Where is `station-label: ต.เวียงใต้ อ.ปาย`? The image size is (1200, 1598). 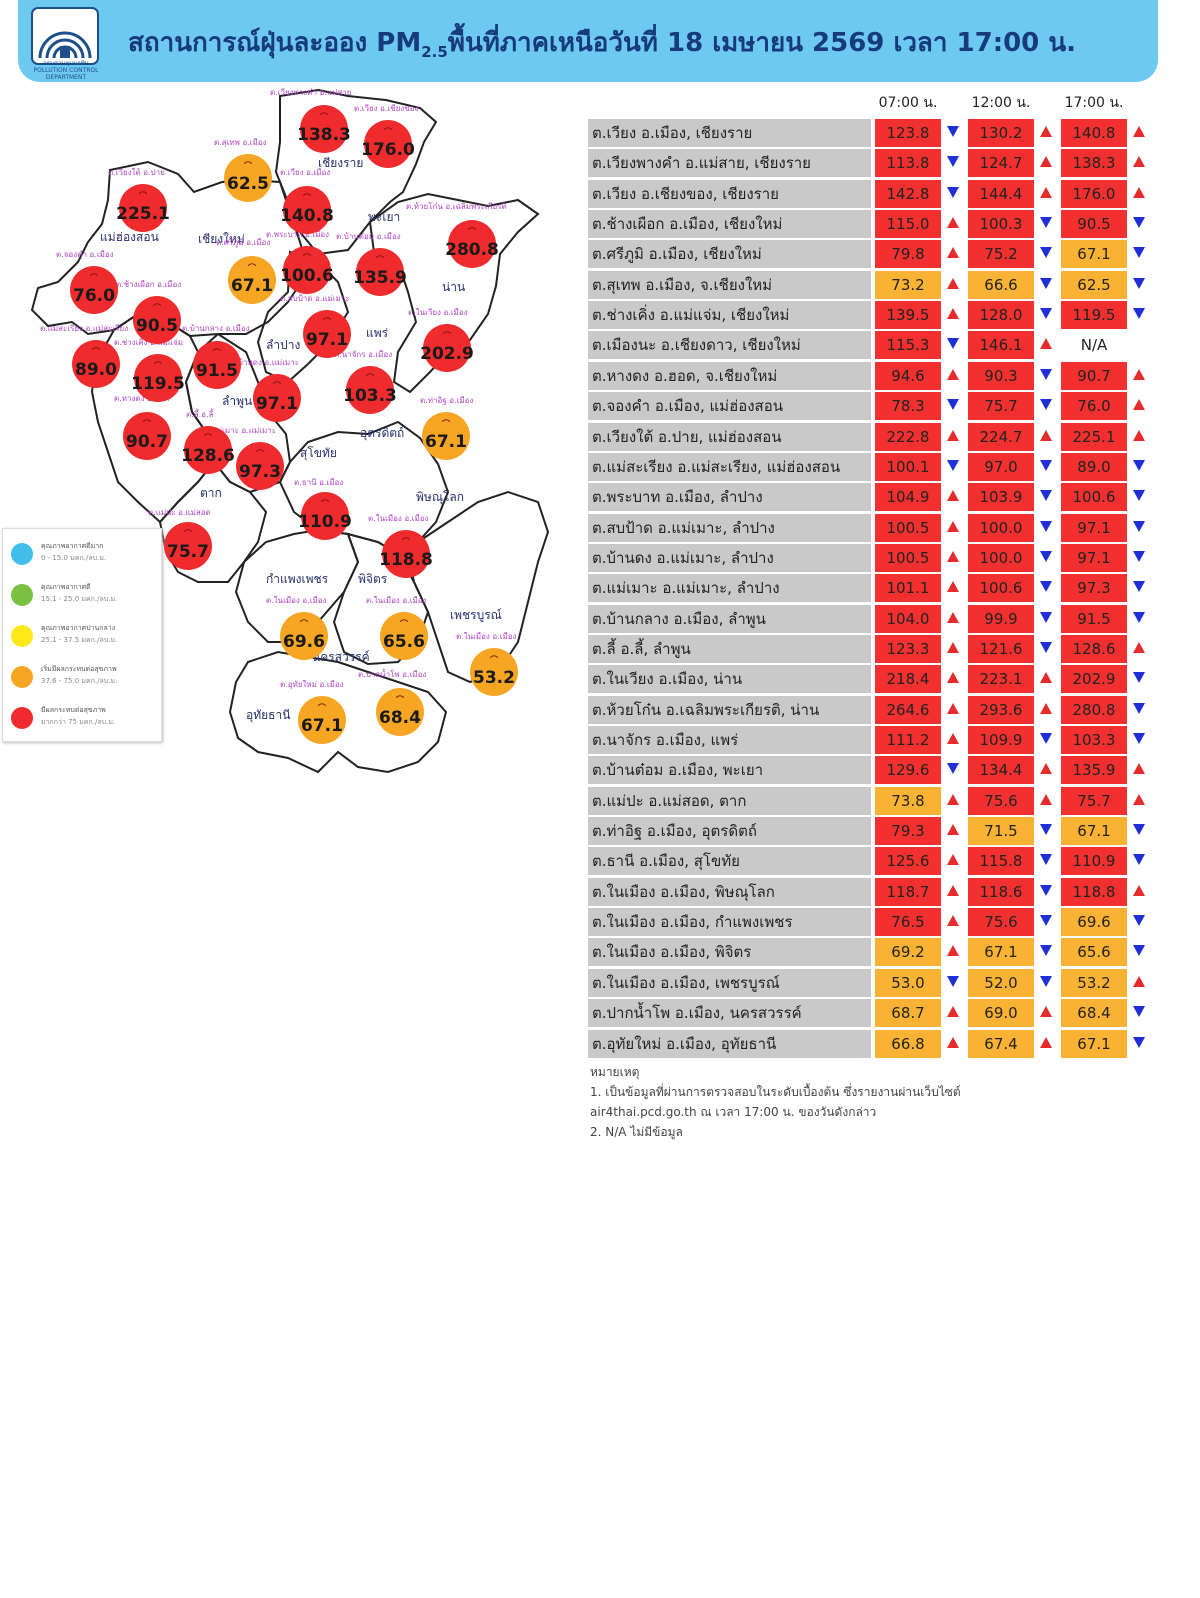
station-label: ต.เวียงใต้ อ.ปาย is located at coordinates (136, 172).